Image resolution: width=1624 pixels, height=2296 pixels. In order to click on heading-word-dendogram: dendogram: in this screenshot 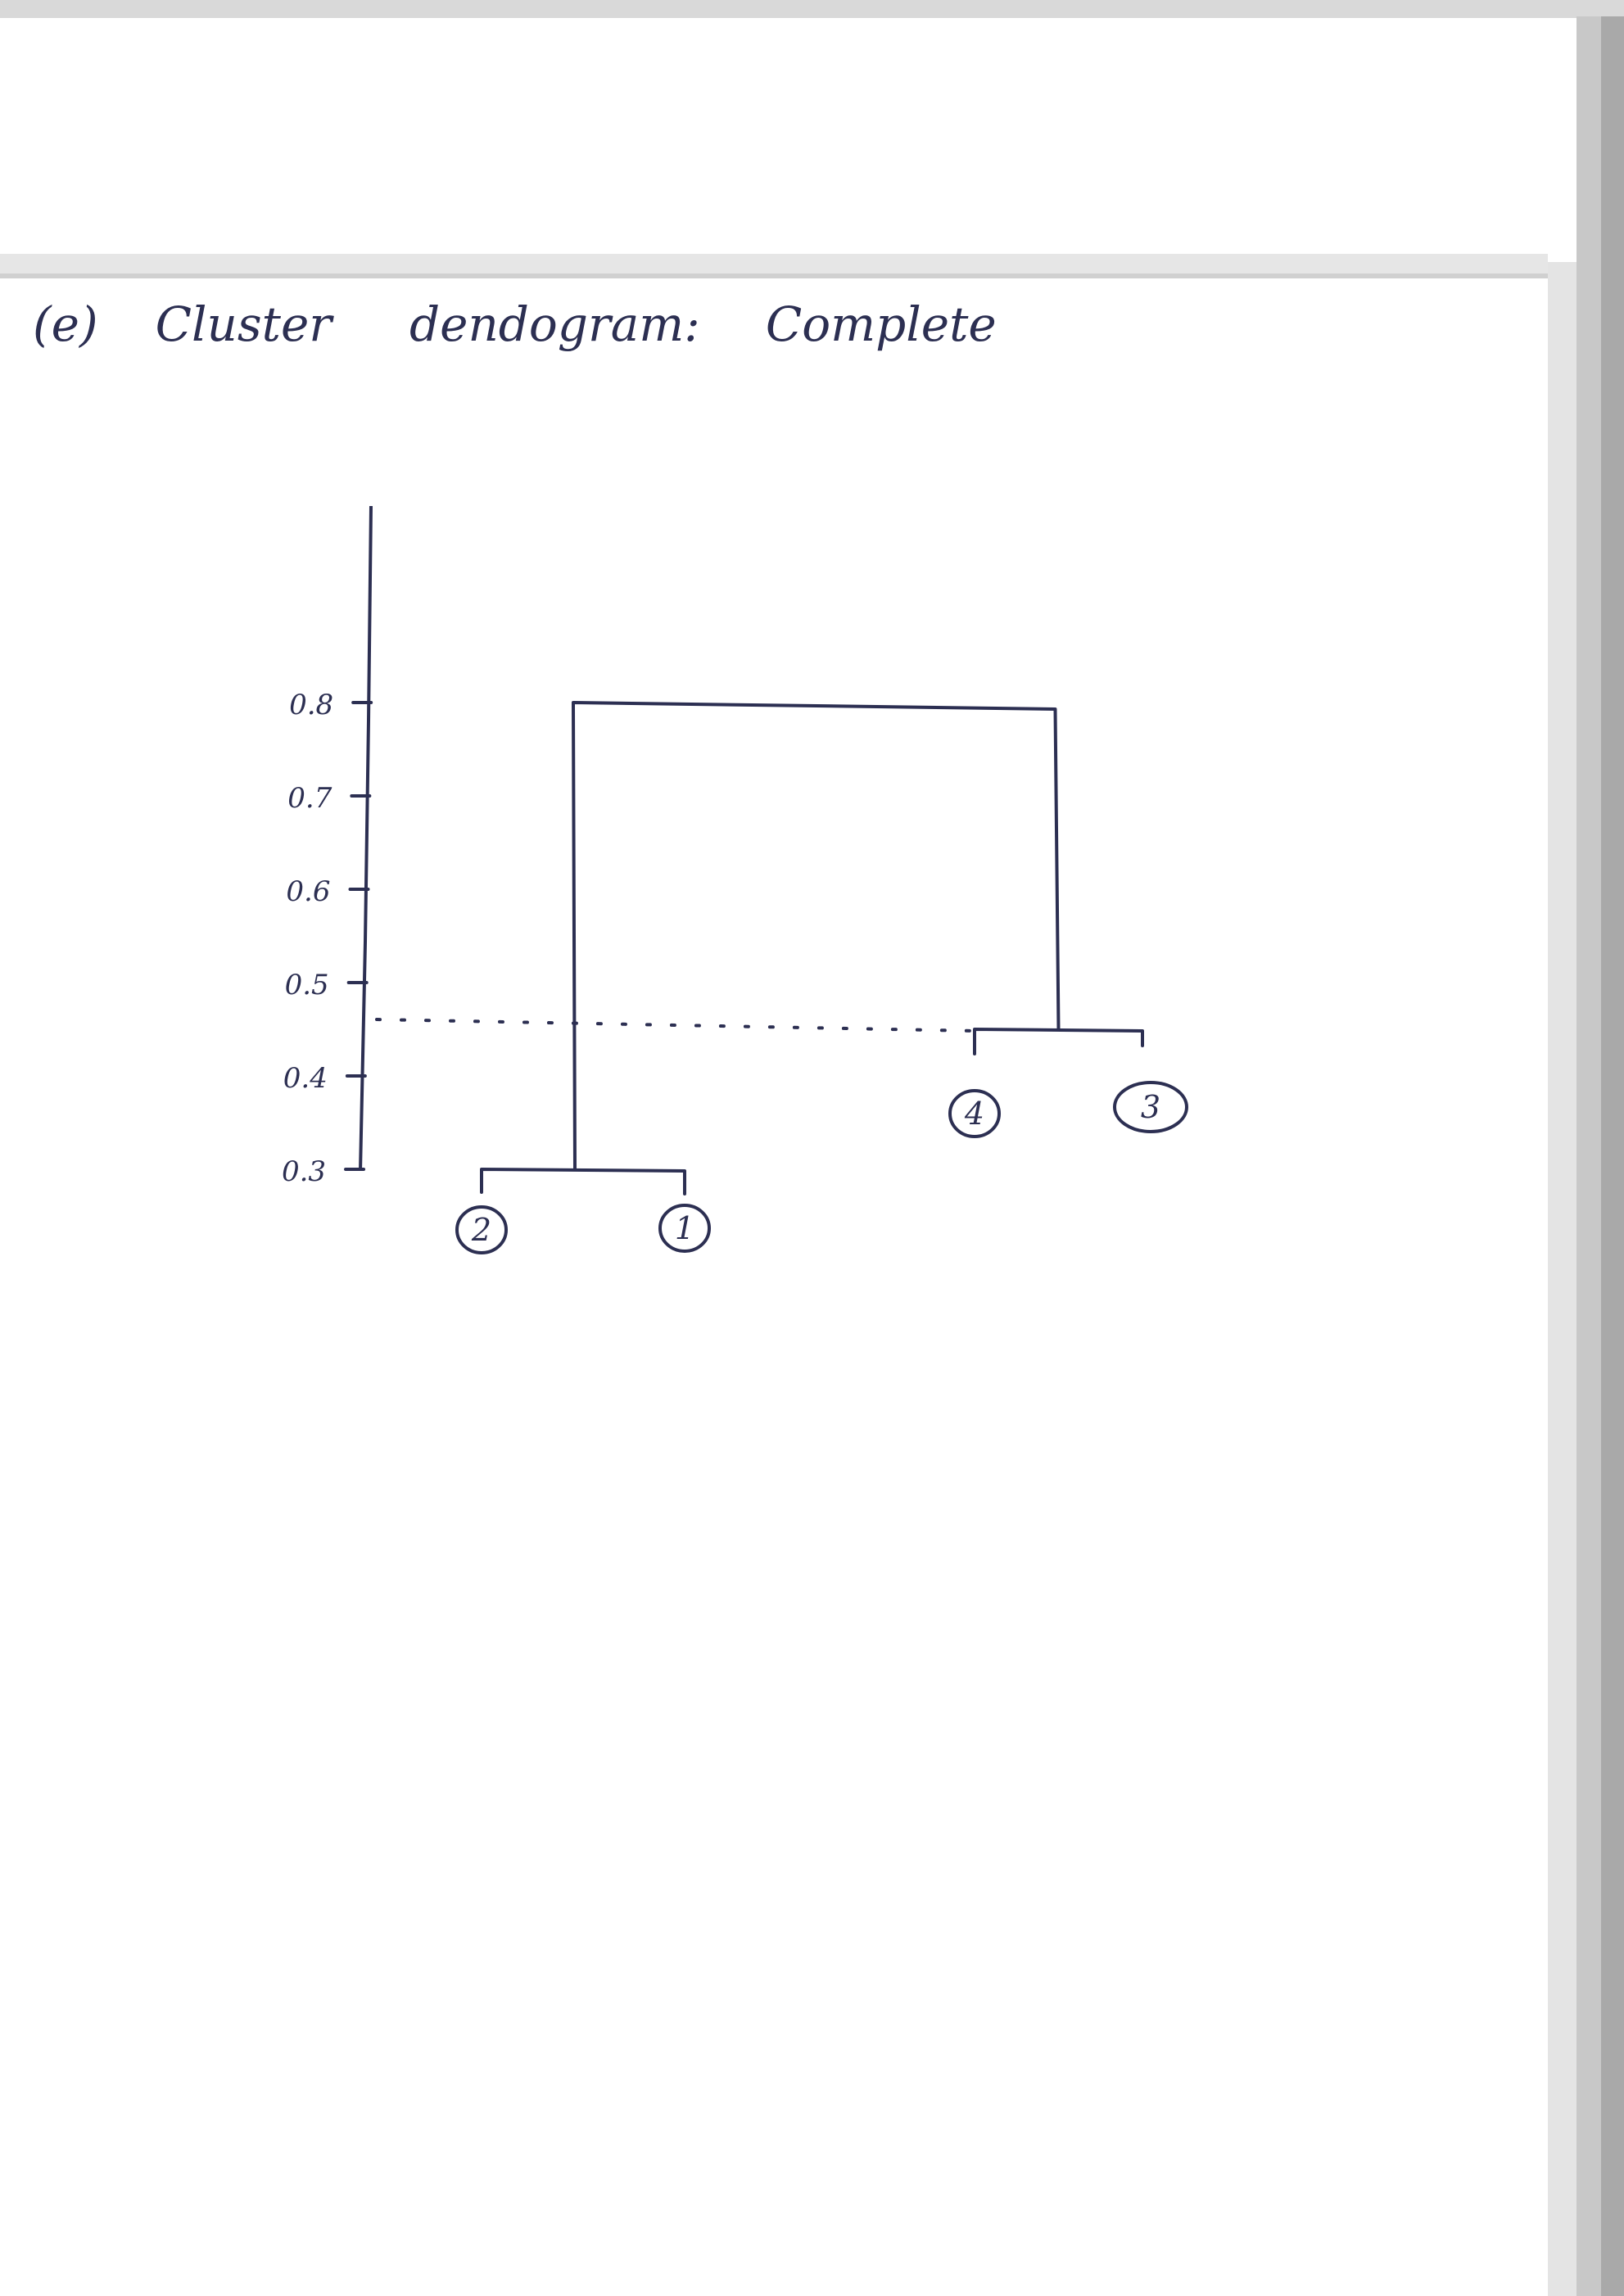, I will do `click(554, 324)`.